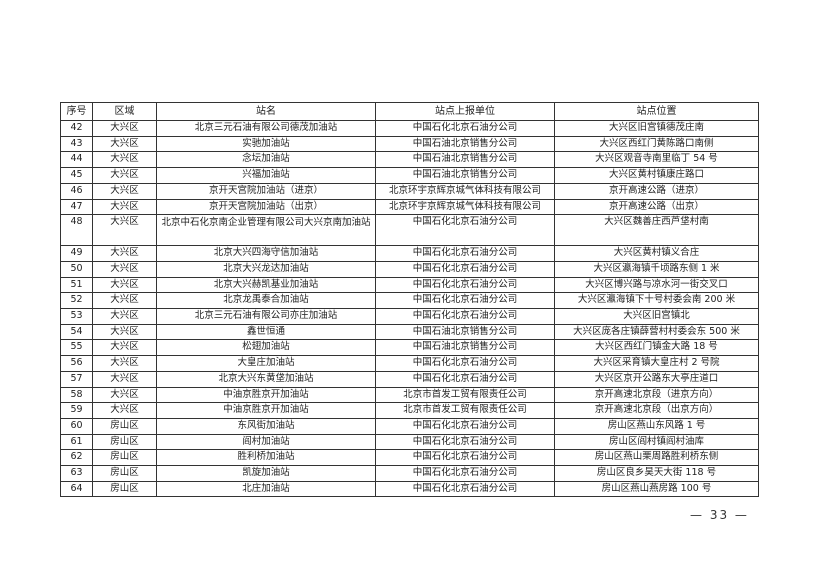 This screenshot has width=818, height=578. I want to click on cell-index: 51, so click(76, 285).